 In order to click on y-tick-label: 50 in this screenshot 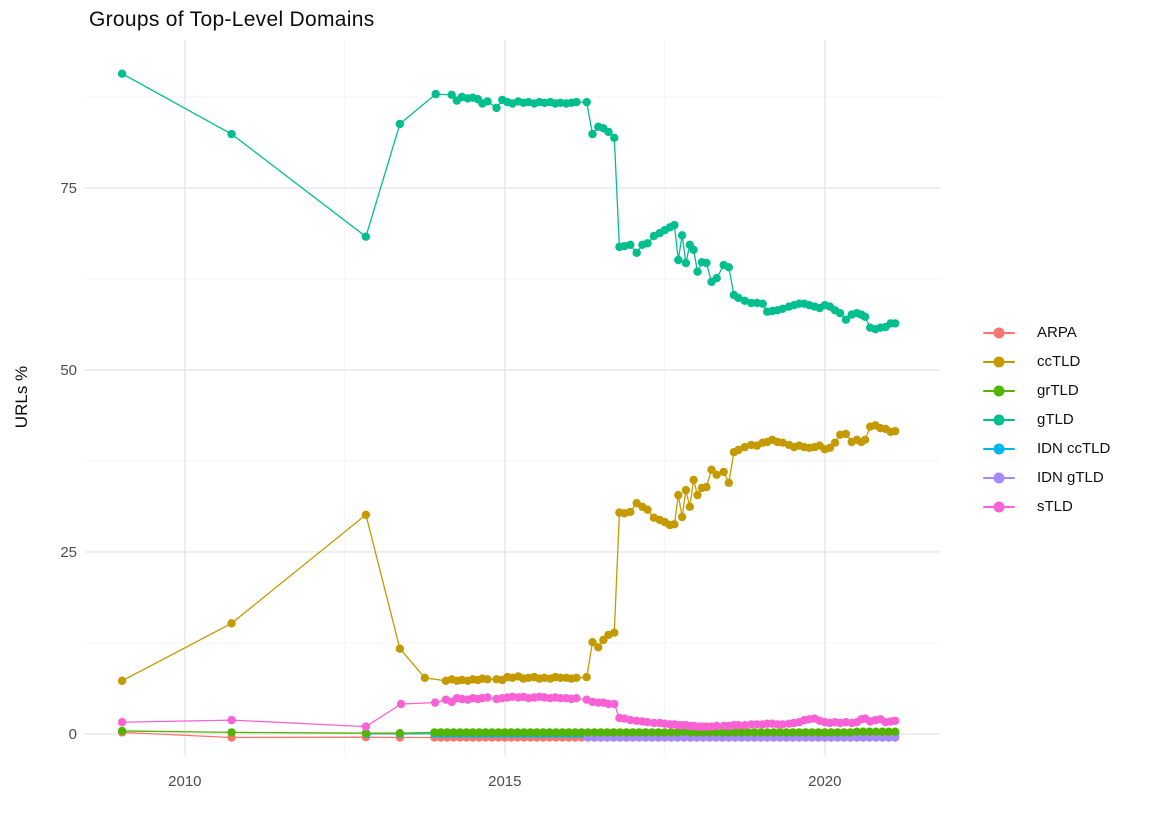, I will do `click(68, 370)`.